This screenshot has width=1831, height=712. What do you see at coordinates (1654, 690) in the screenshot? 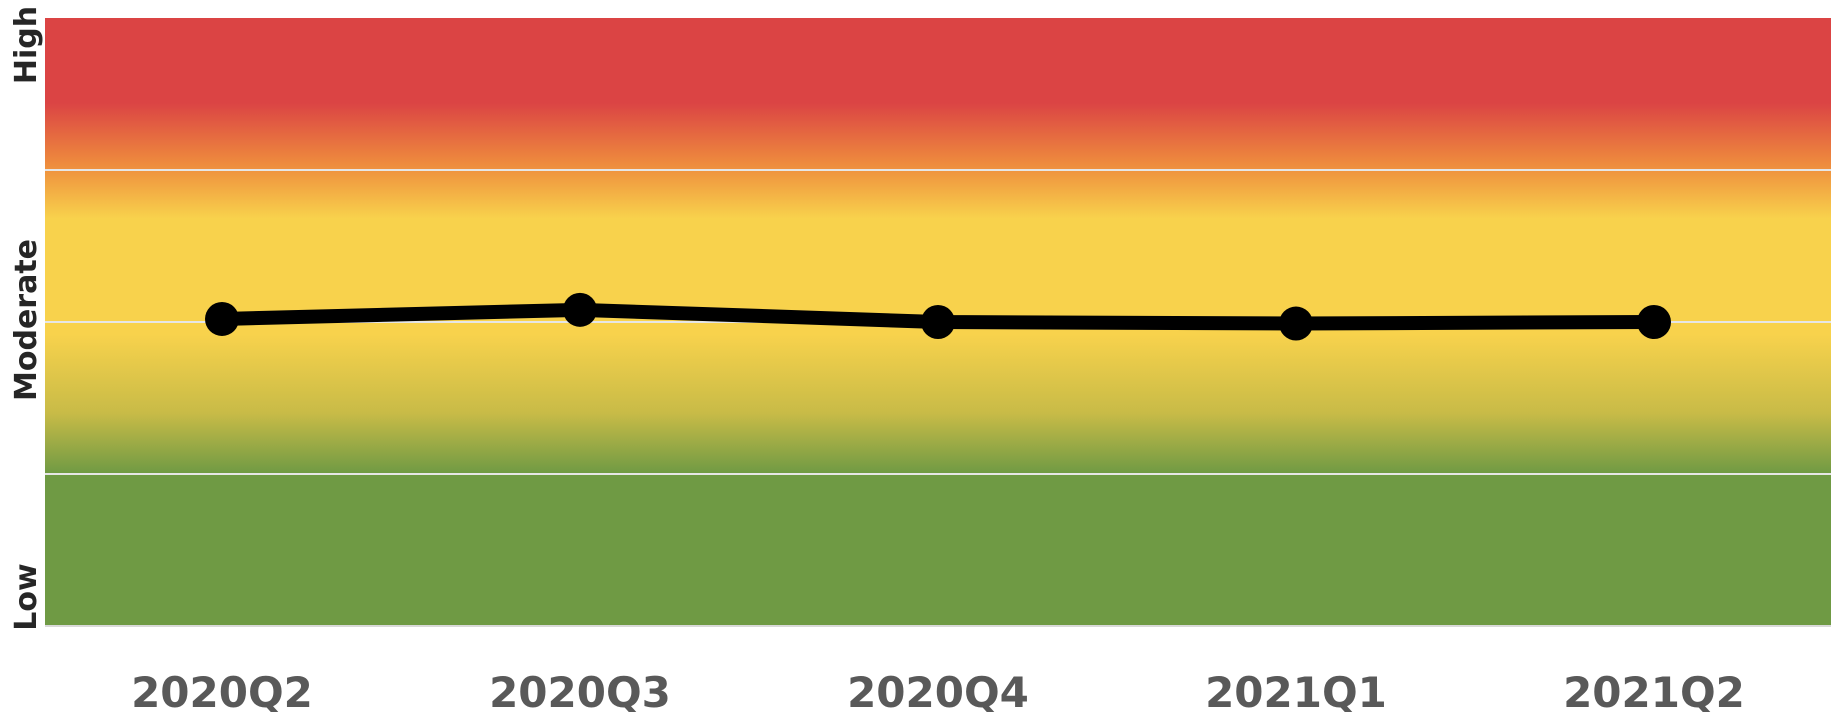
I see `x-tick-label-2021Q2: 2021Q2` at bounding box center [1654, 690].